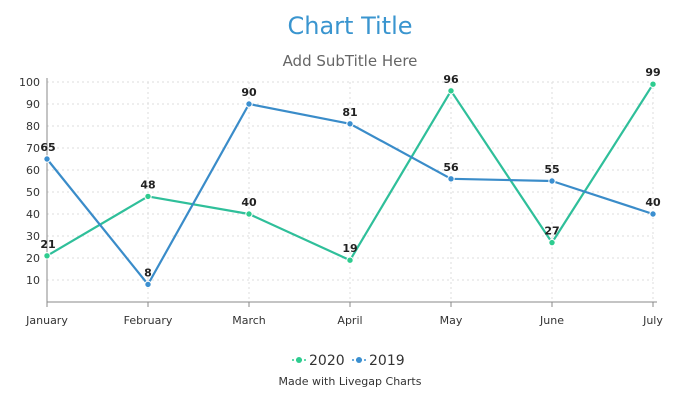  I want to click on legend-label-2020: 2020, so click(327, 361).